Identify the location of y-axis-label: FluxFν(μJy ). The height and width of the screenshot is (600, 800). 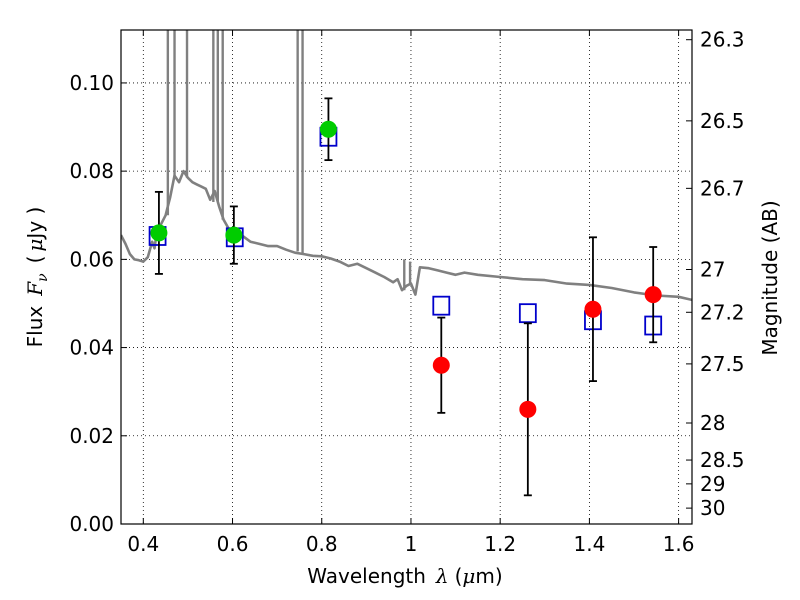
(37, 277).